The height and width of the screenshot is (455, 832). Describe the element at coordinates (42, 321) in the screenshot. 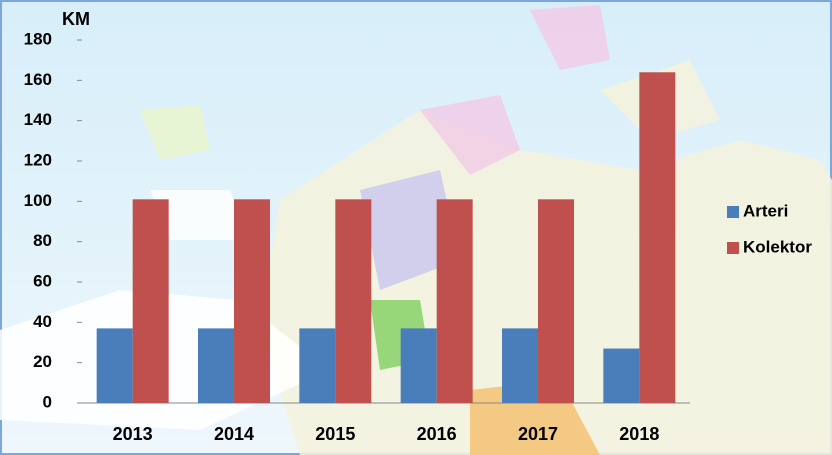

I see `y-tick-label: 40` at that location.